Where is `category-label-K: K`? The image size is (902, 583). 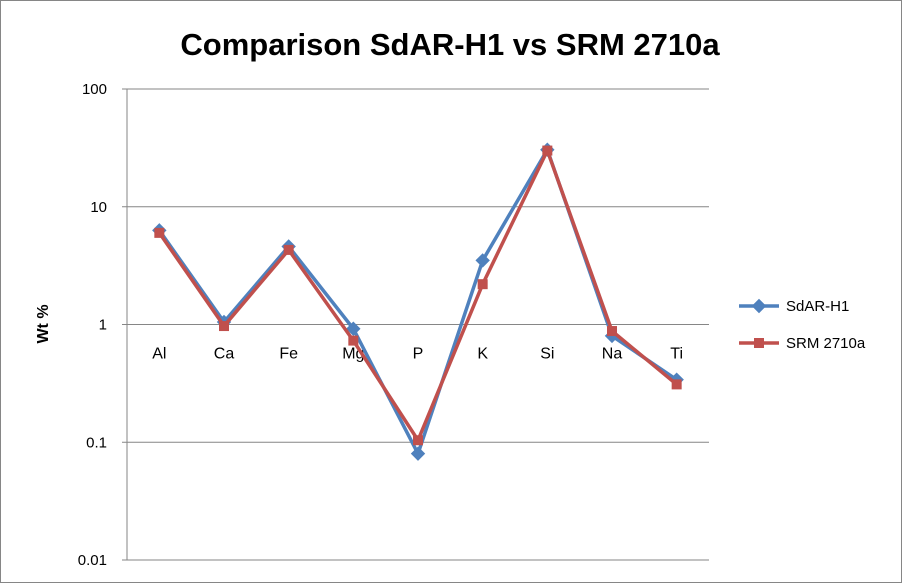 category-label-K: K is located at coordinates (482, 354).